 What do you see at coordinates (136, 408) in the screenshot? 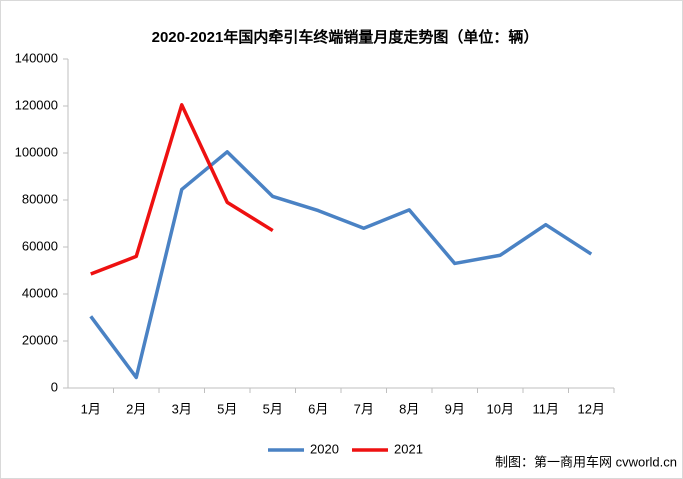
I see `x-tick-label: 2月` at bounding box center [136, 408].